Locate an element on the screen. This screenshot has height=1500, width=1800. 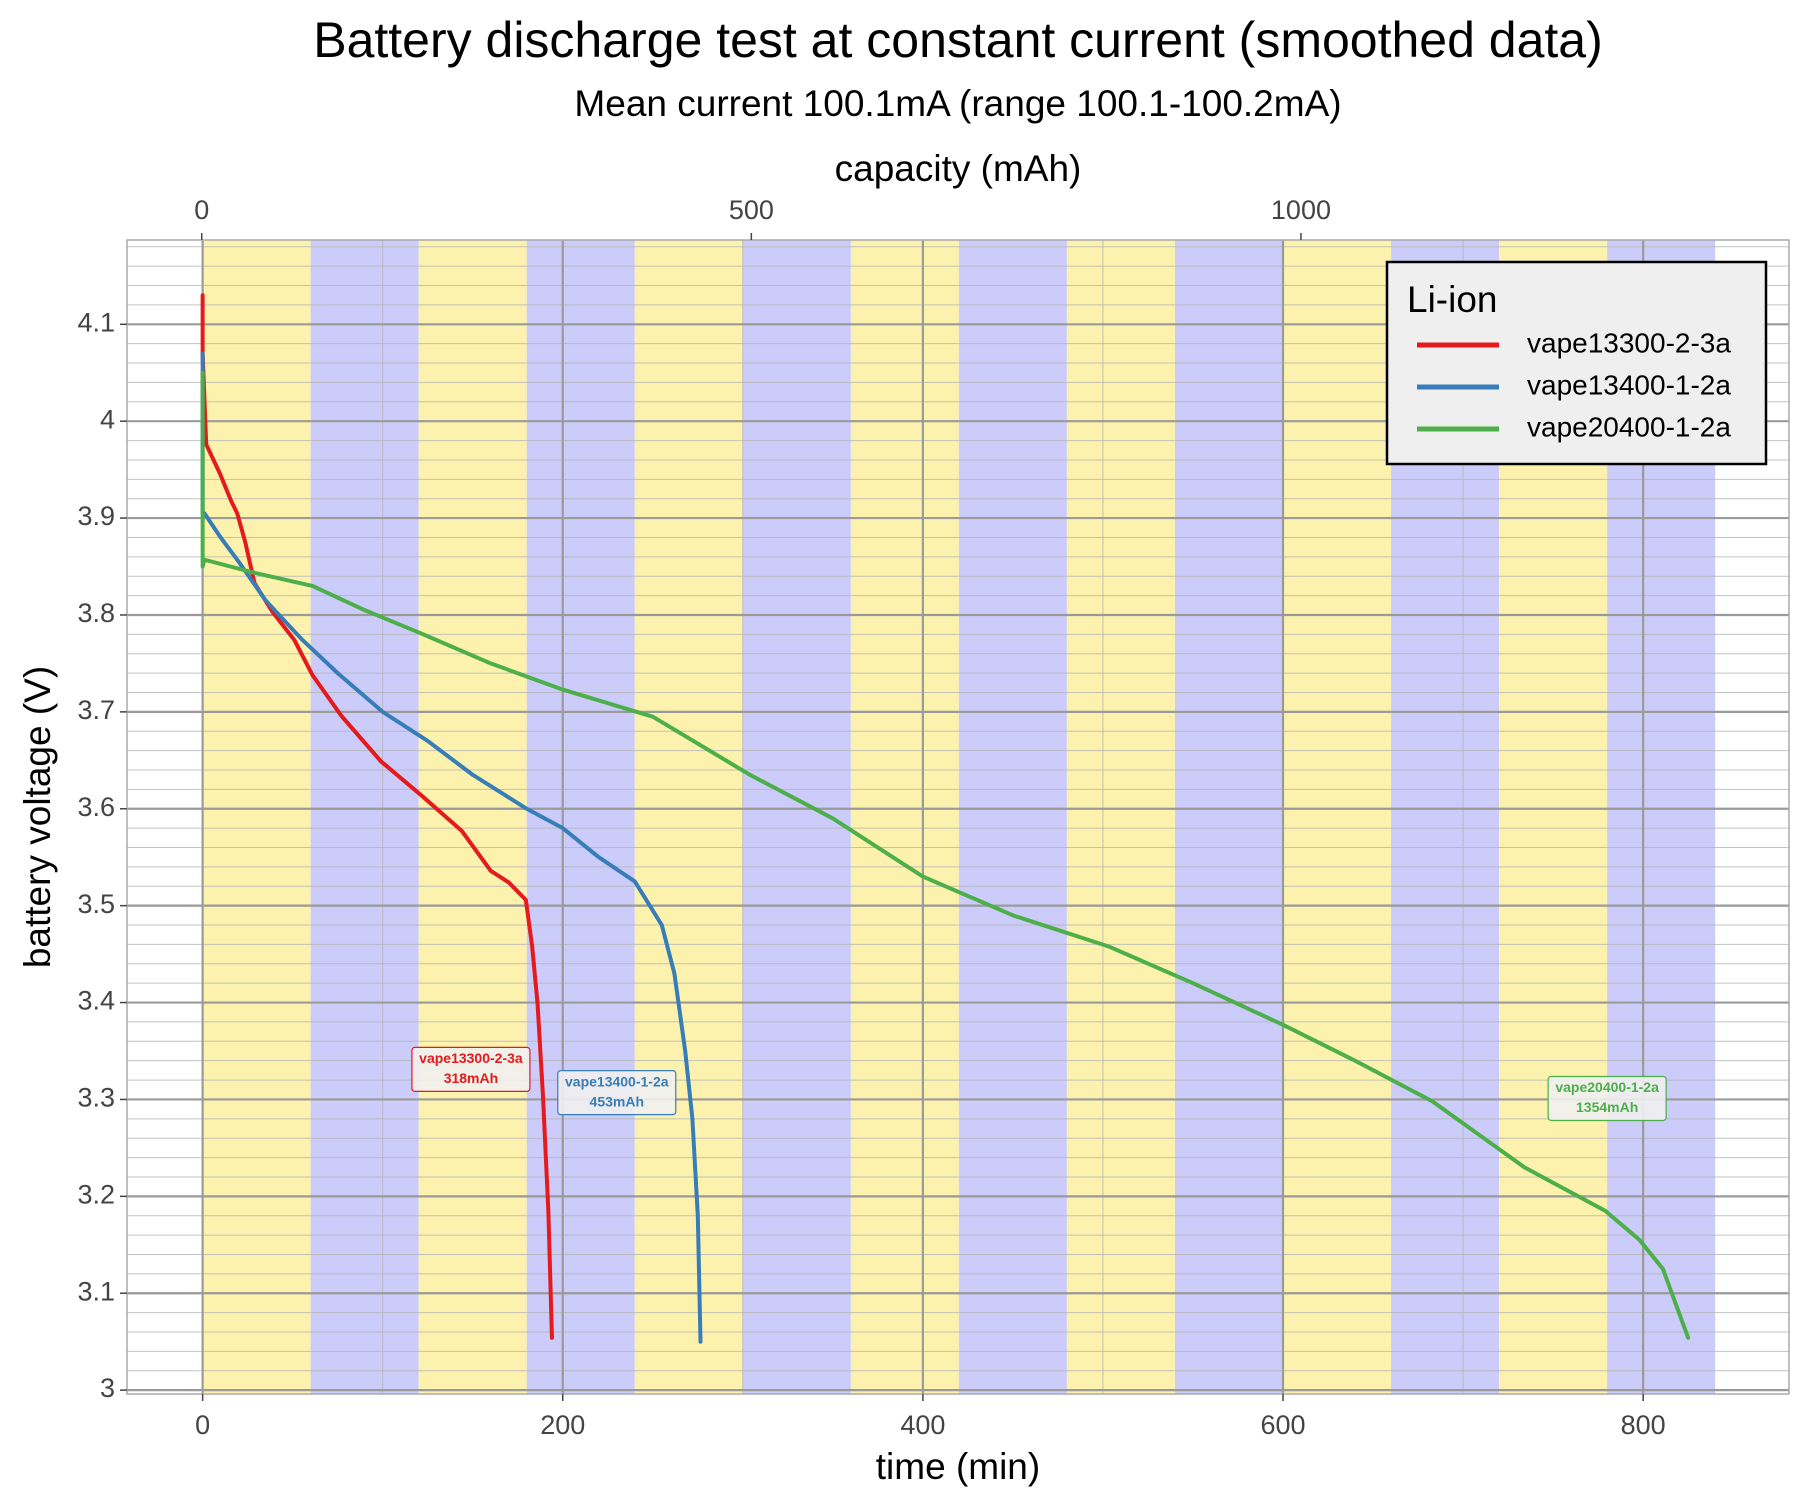
x2-tick-label: 1000 is located at coordinates (1301, 210).